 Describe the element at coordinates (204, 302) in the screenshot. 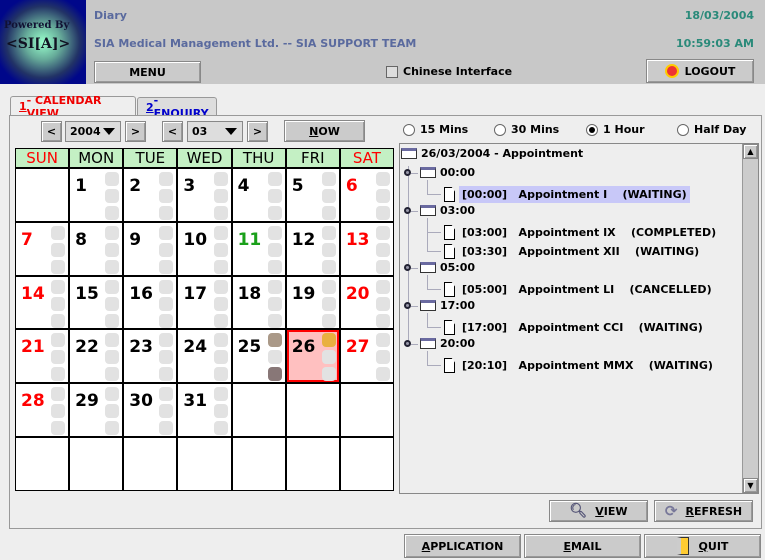

I see `day-cell-17: 17` at that location.